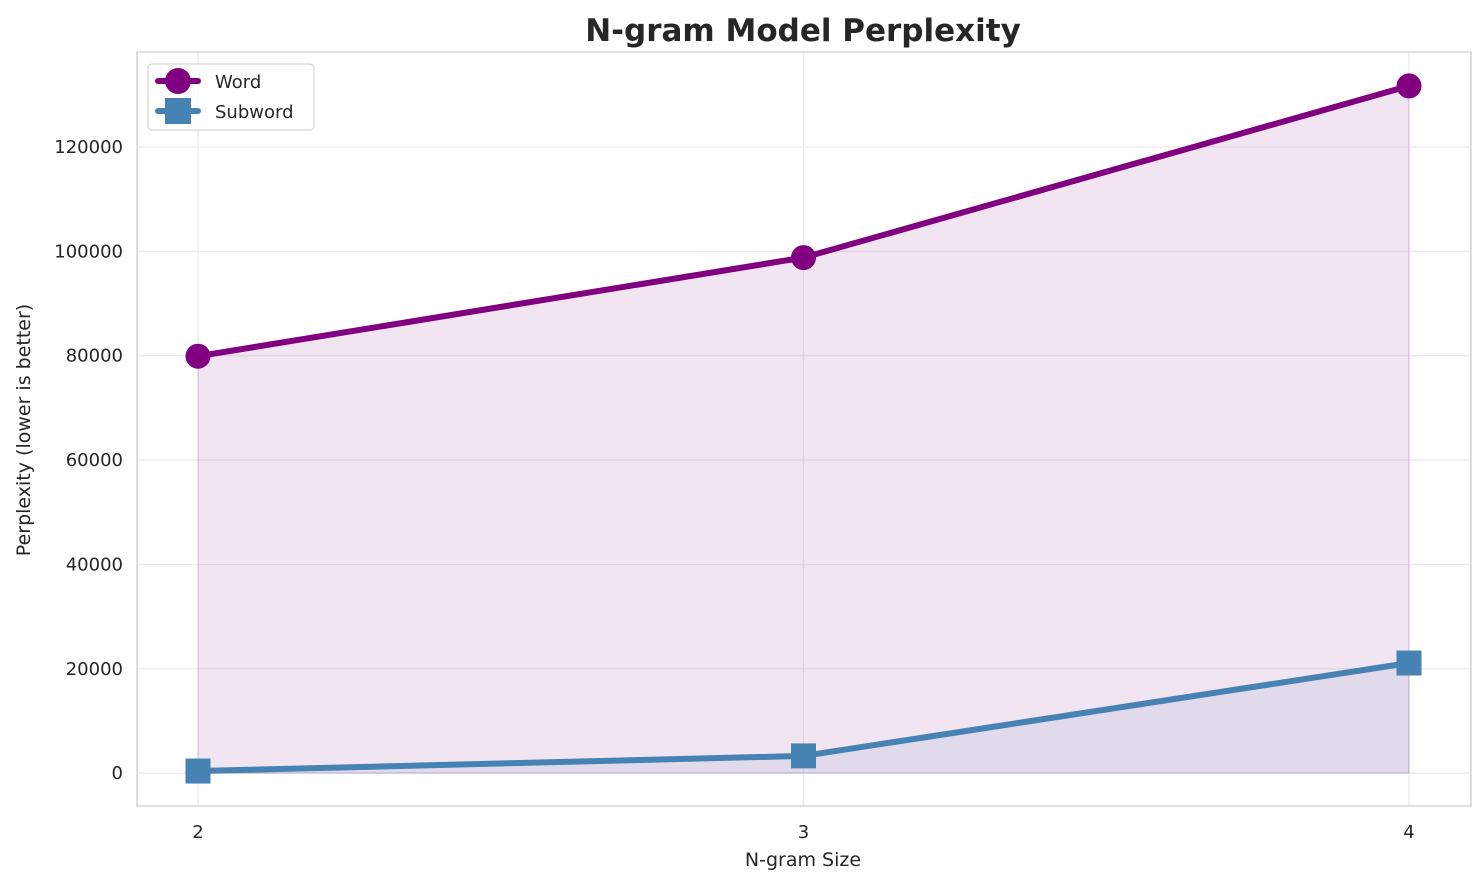 This screenshot has width=1484, height=889. What do you see at coordinates (94, 356) in the screenshot?
I see `y-tick-label: 80000` at bounding box center [94, 356].